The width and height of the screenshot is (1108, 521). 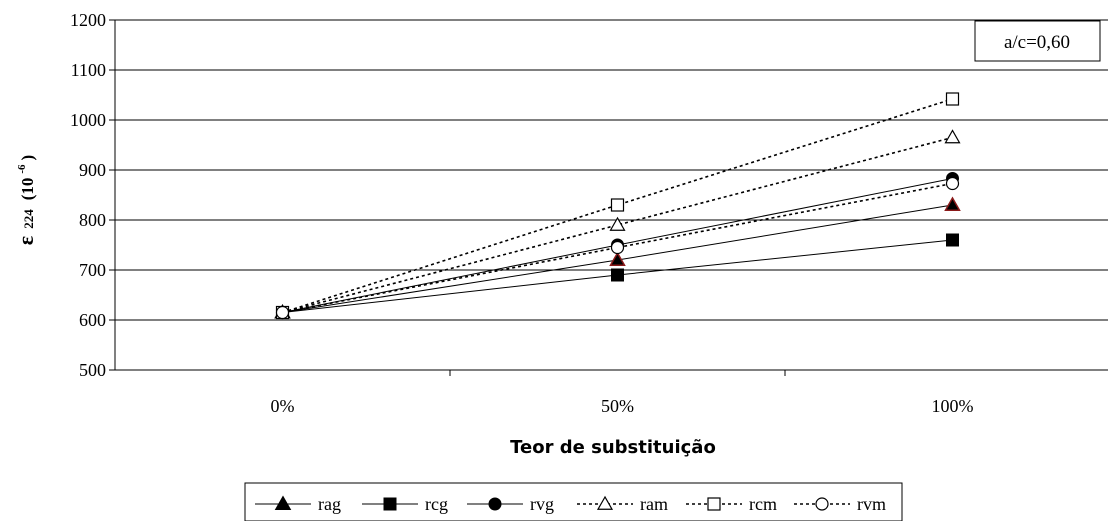 I want to click on legend-item-rcm: rcm, so click(x=731, y=504).